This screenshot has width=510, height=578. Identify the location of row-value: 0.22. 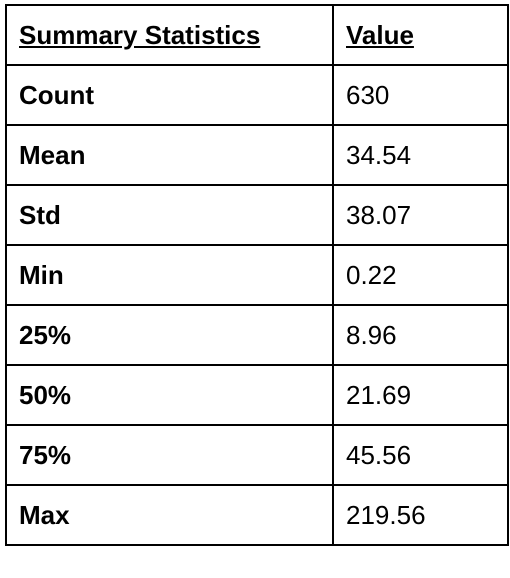
(420, 275).